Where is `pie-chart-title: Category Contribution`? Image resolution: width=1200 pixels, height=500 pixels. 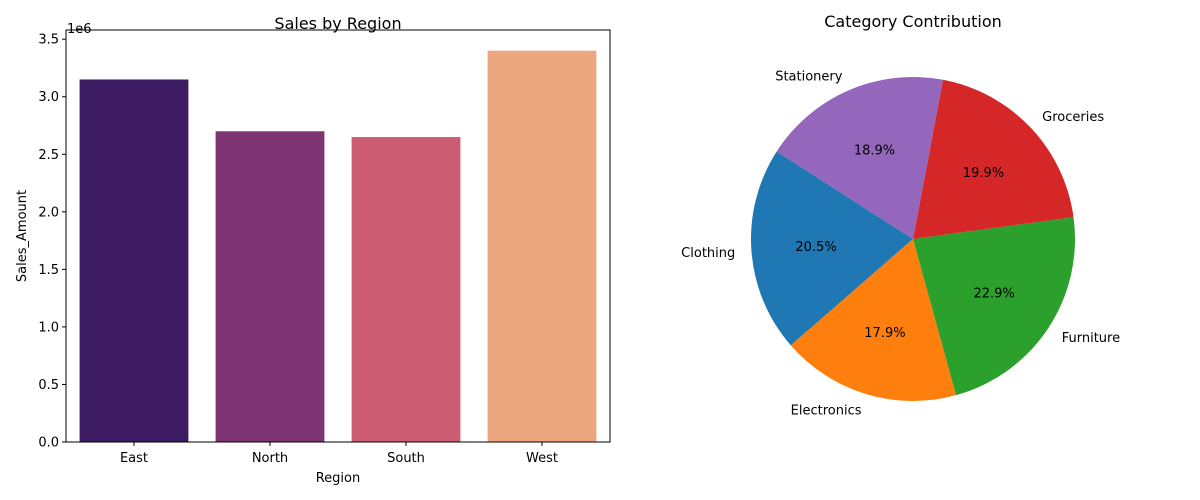 pie-chart-title: Category Contribution is located at coordinates (913, 21).